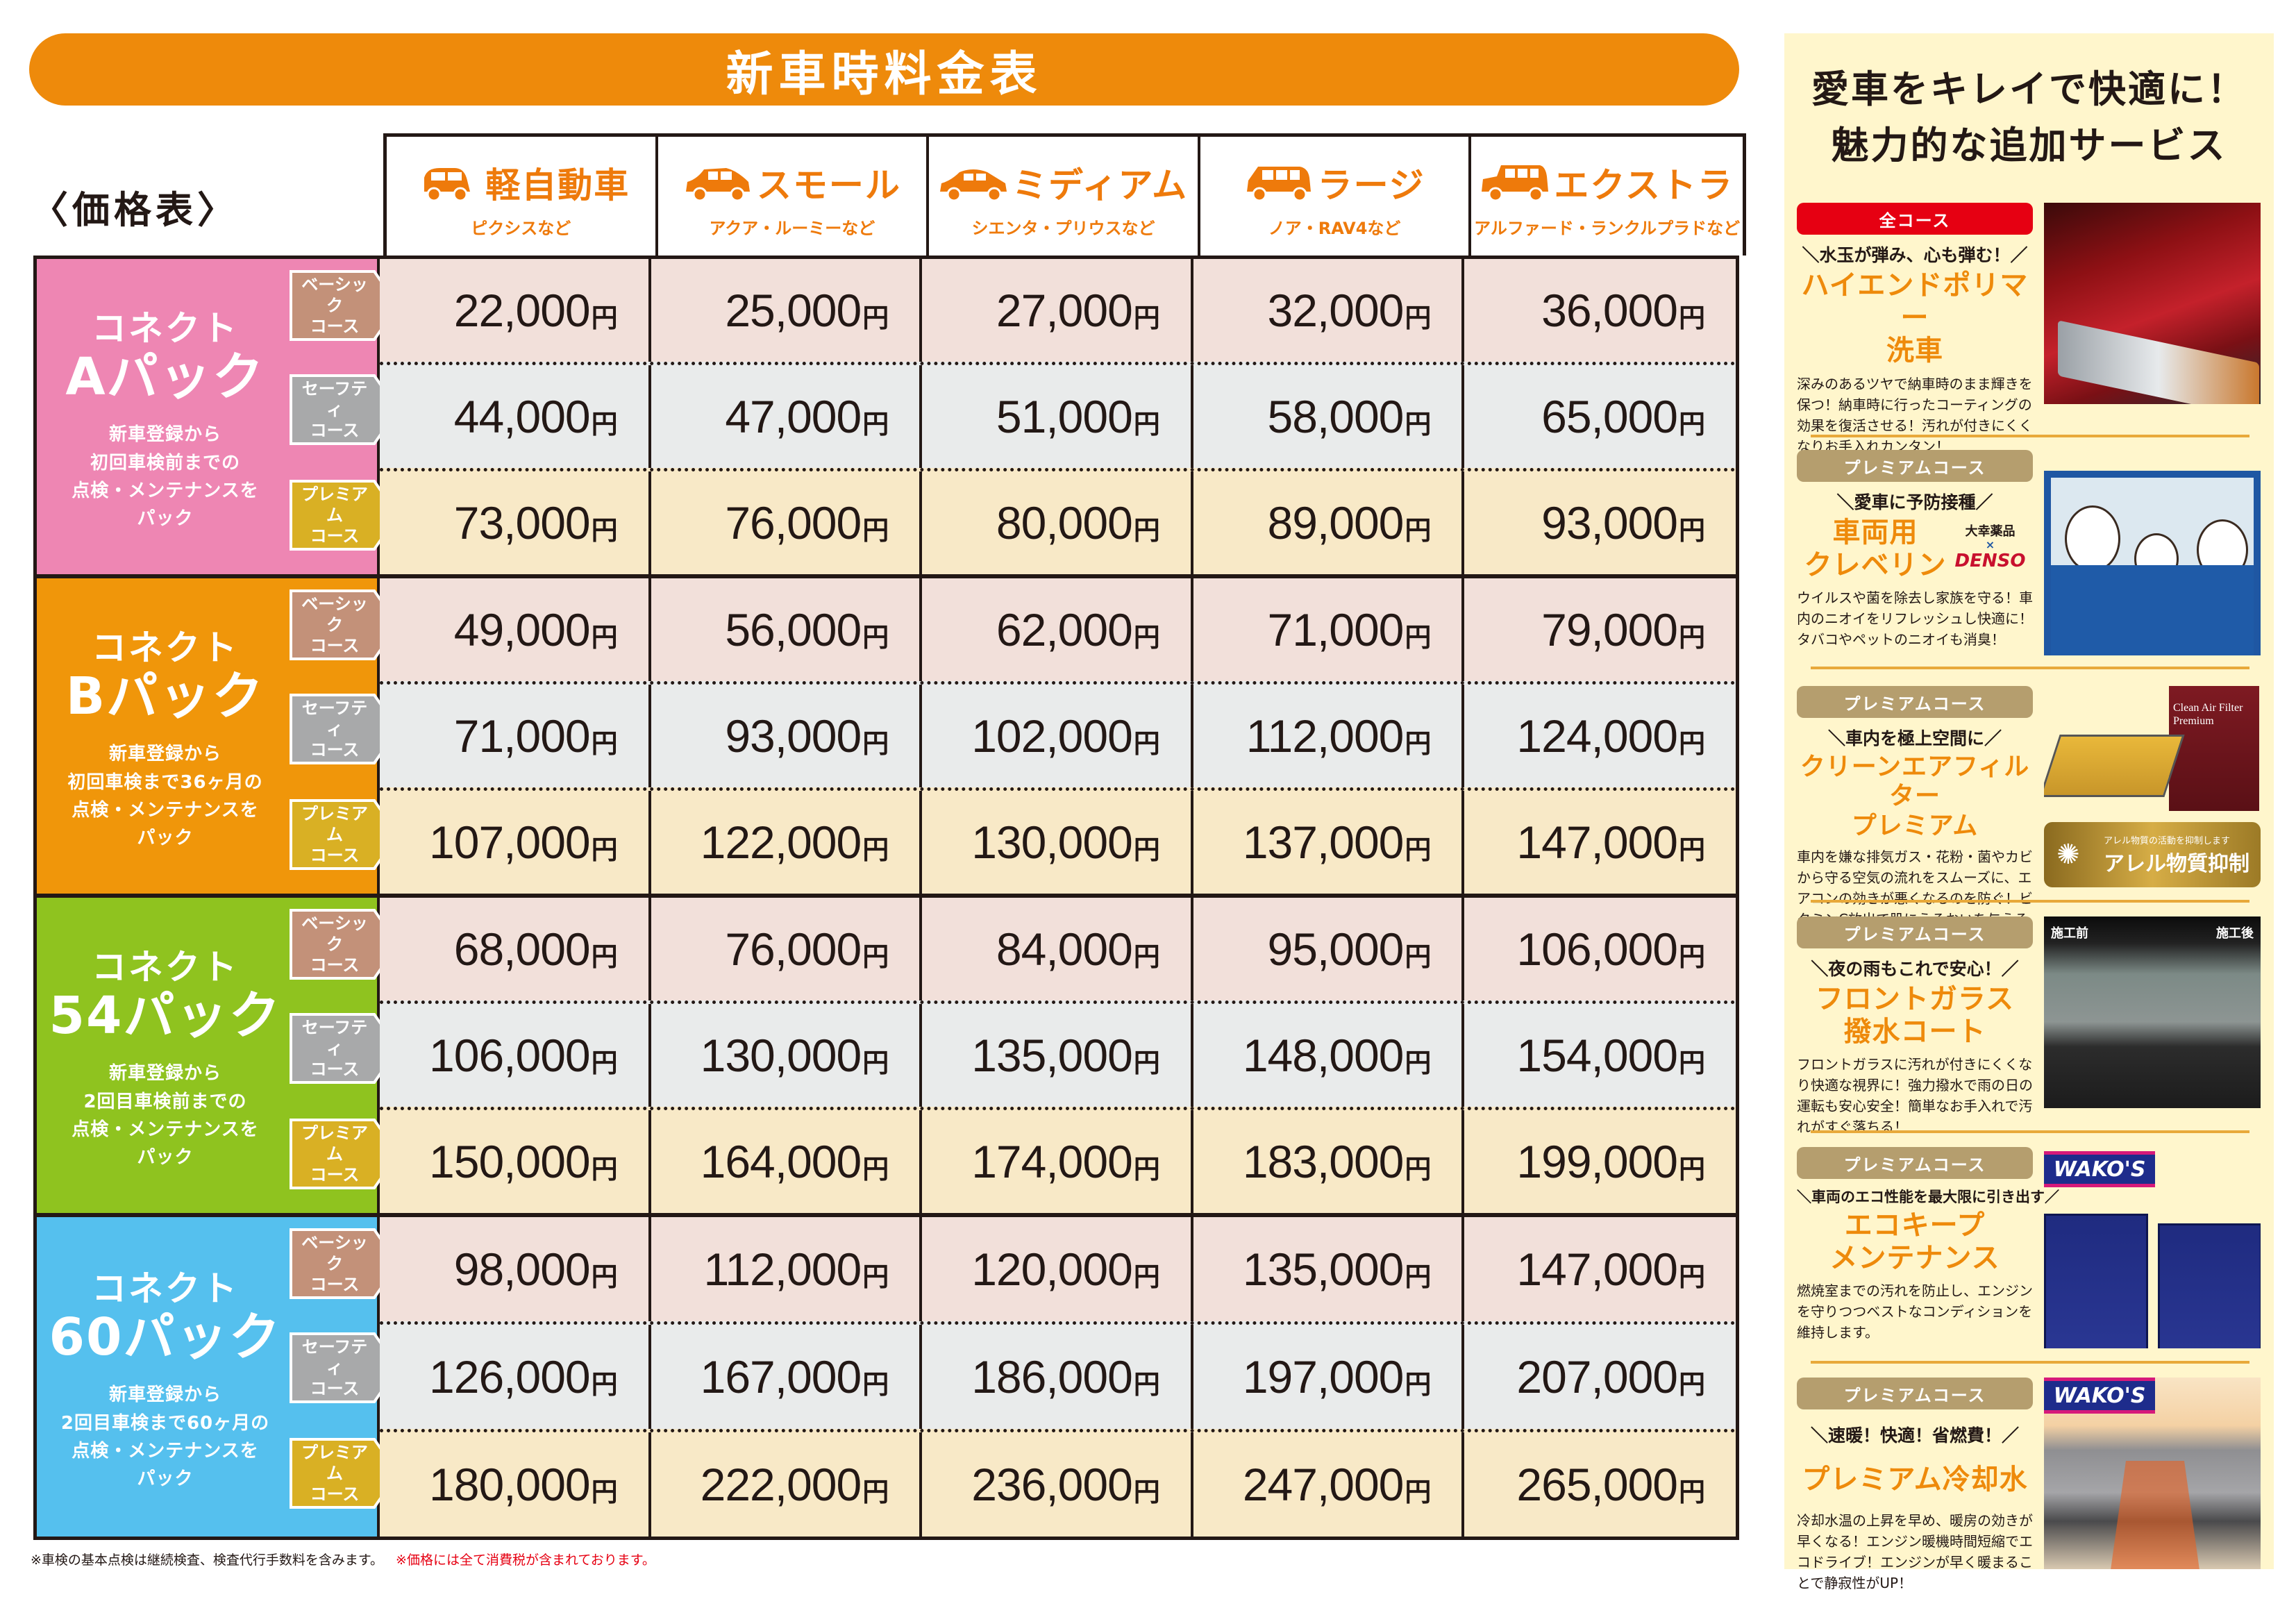 The width and height of the screenshot is (2296, 1624). Describe the element at coordinates (1329, 522) in the screenshot. I see `price-cell: 89,000 円` at that location.